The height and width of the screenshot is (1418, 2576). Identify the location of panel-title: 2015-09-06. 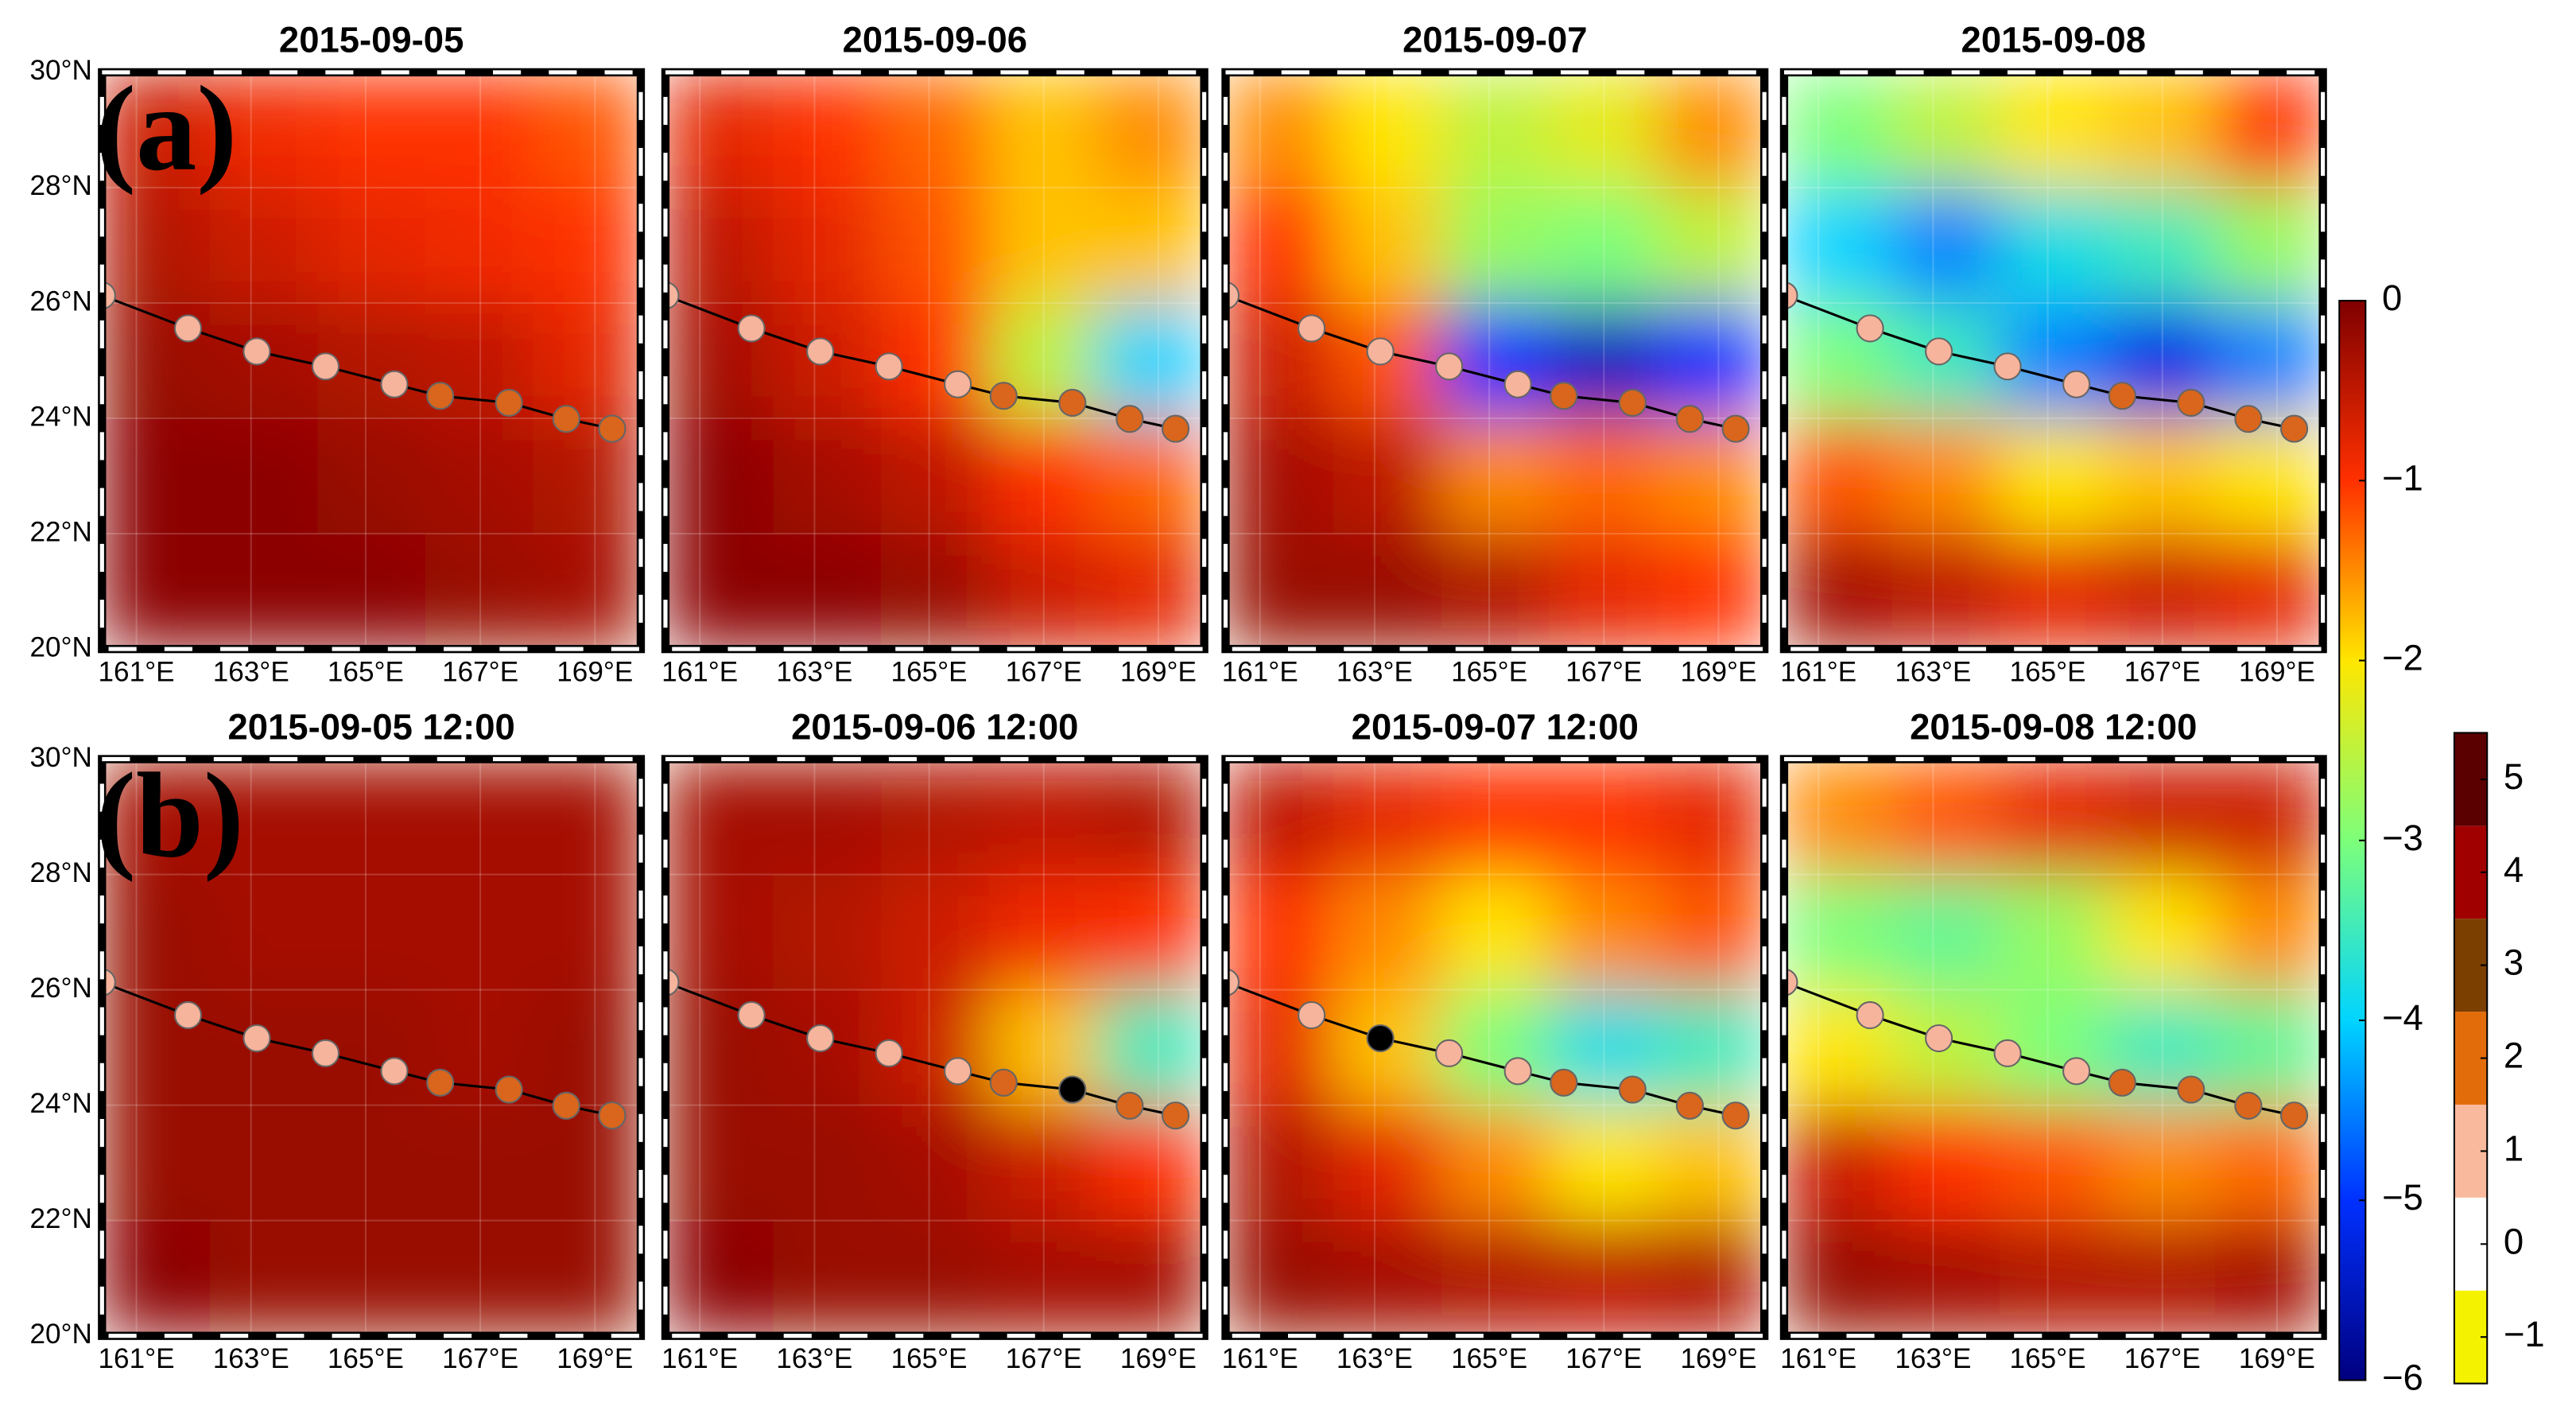
(935, 40).